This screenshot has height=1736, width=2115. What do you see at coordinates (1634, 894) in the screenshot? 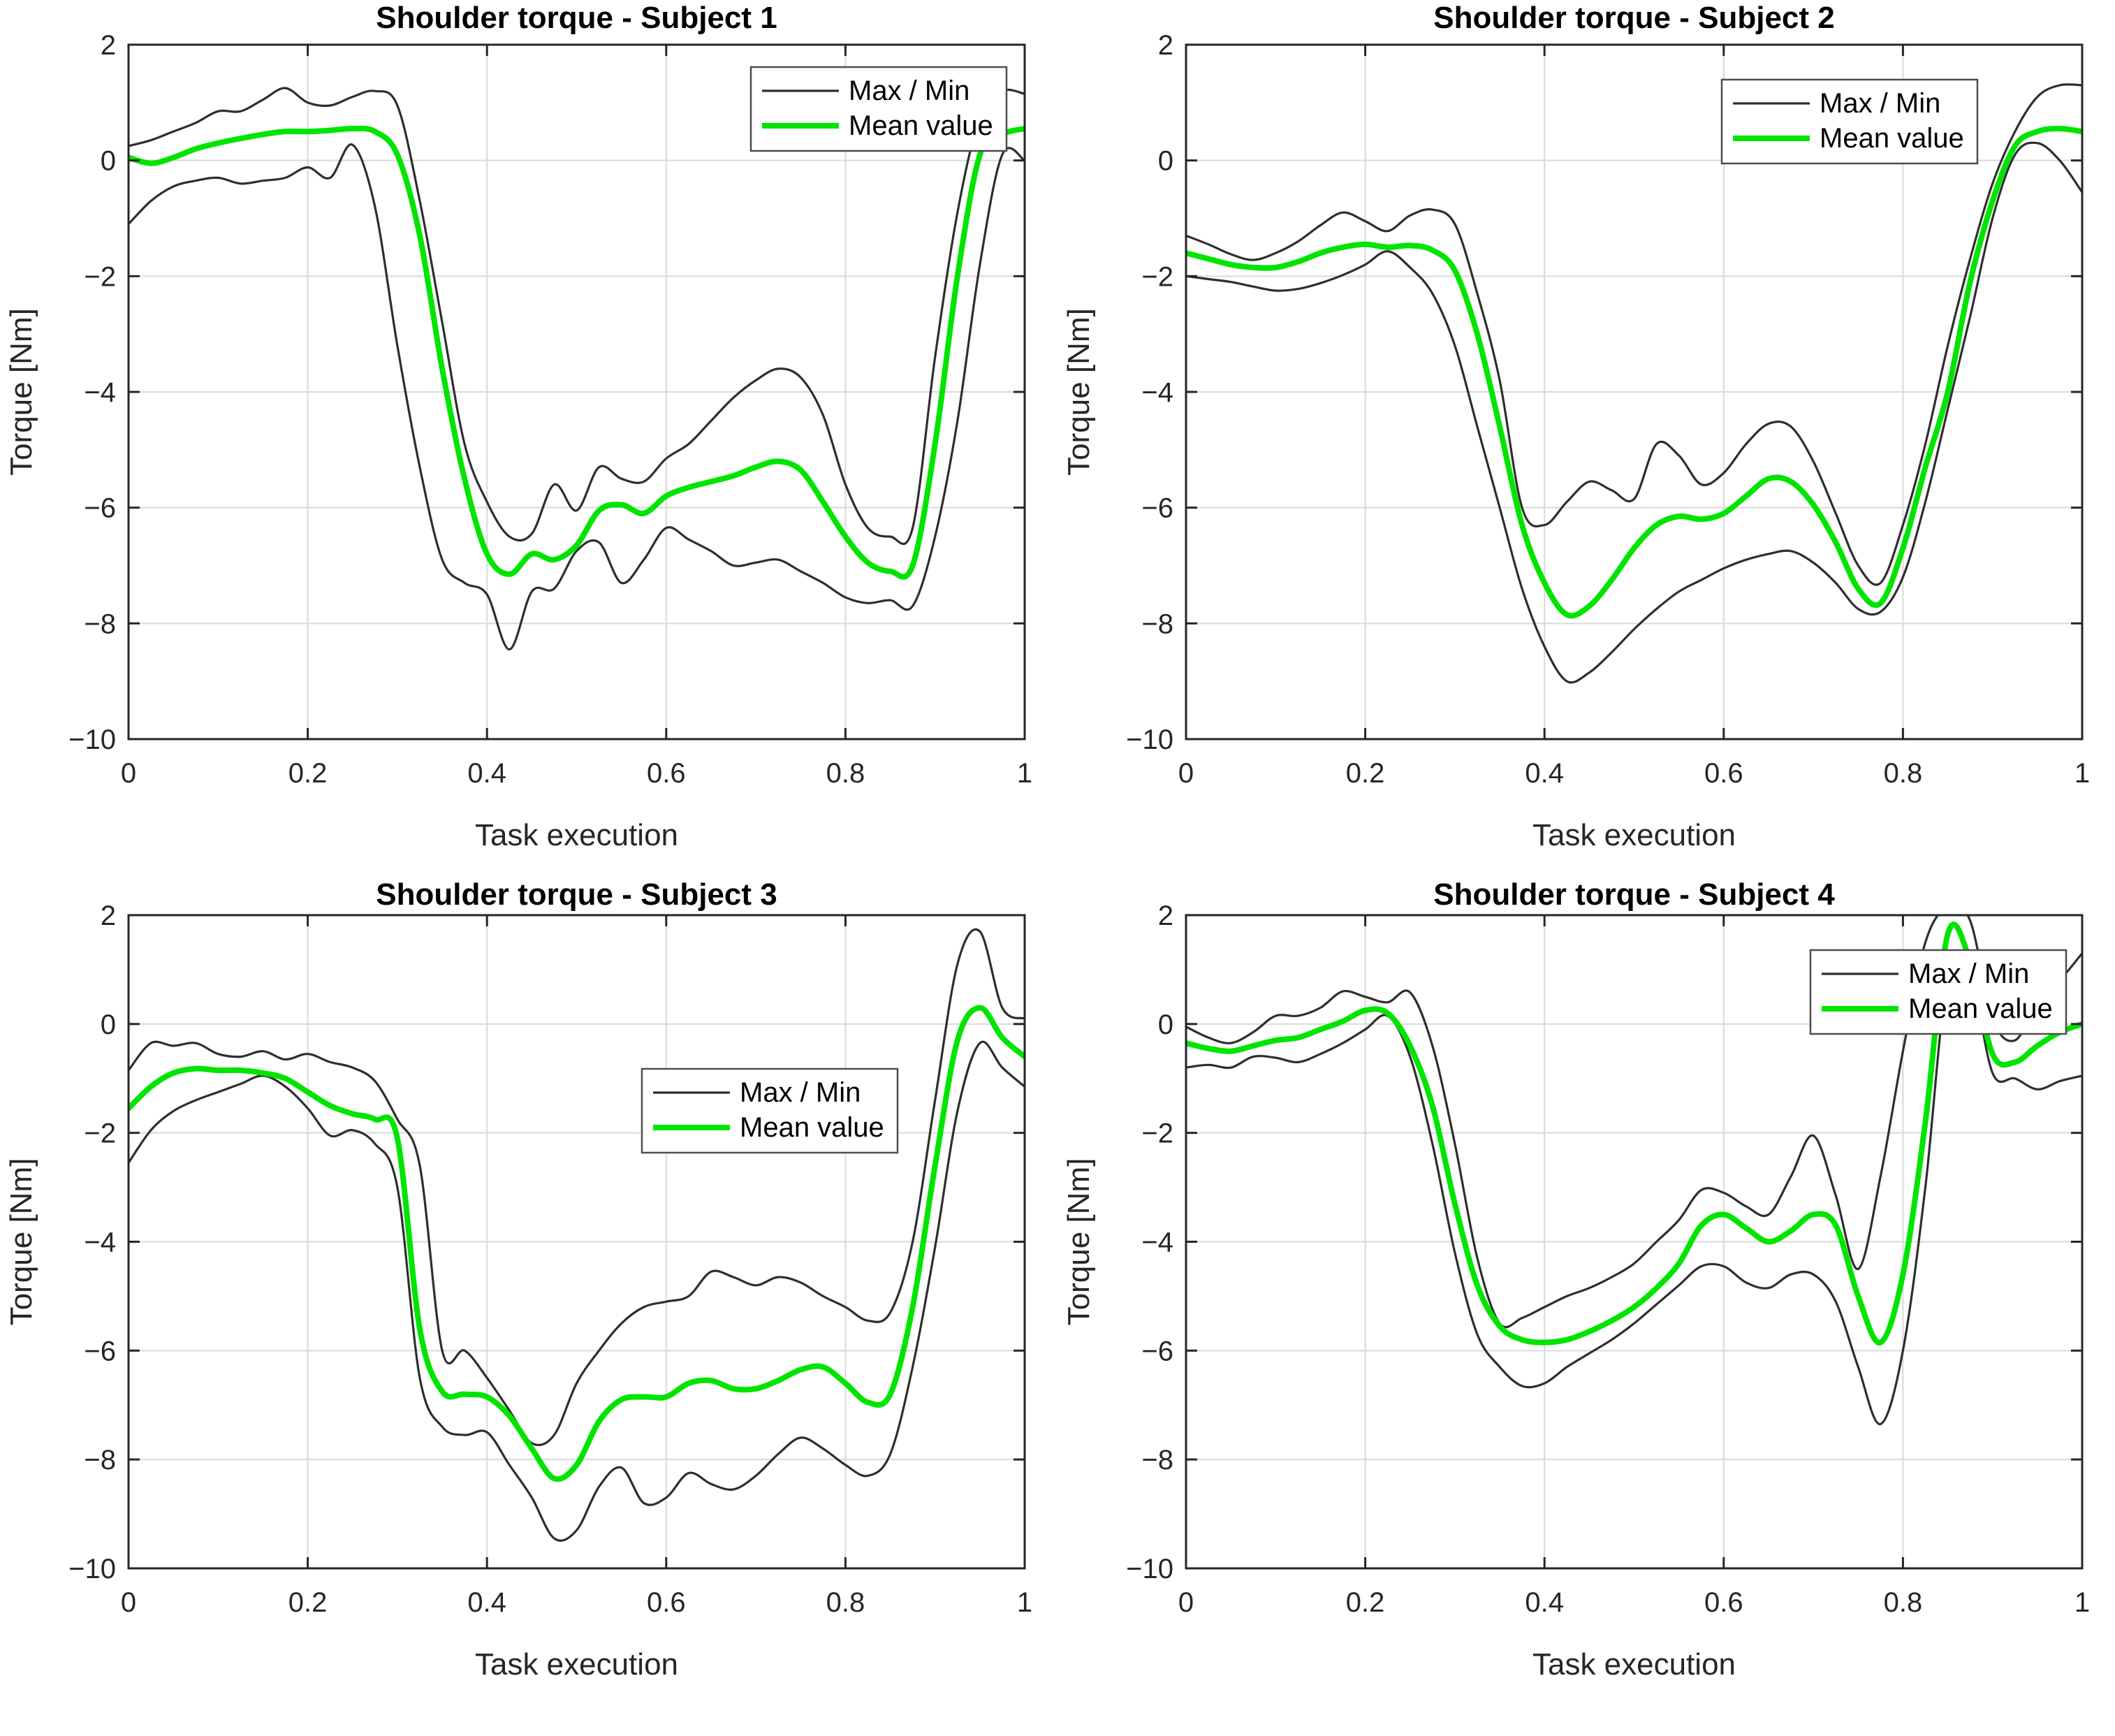
I see `chart-title: Shoulder torque - Subject 4` at bounding box center [1634, 894].